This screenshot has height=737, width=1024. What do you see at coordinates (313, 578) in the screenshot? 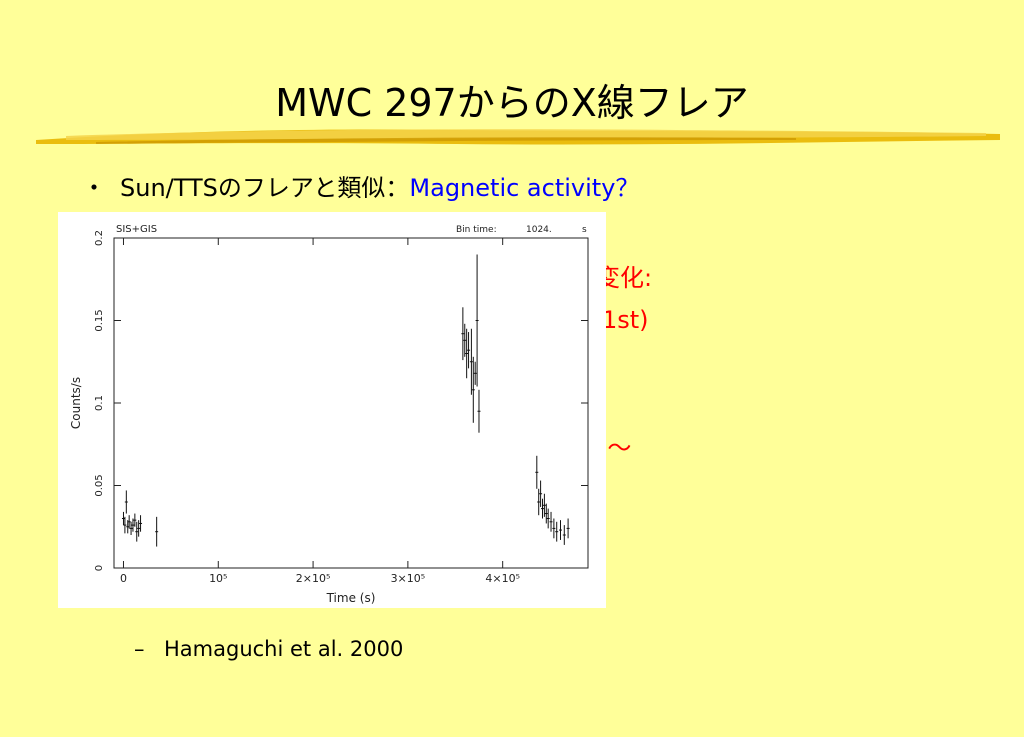
I see `x-tick-label: 2×10⁵` at bounding box center [313, 578].